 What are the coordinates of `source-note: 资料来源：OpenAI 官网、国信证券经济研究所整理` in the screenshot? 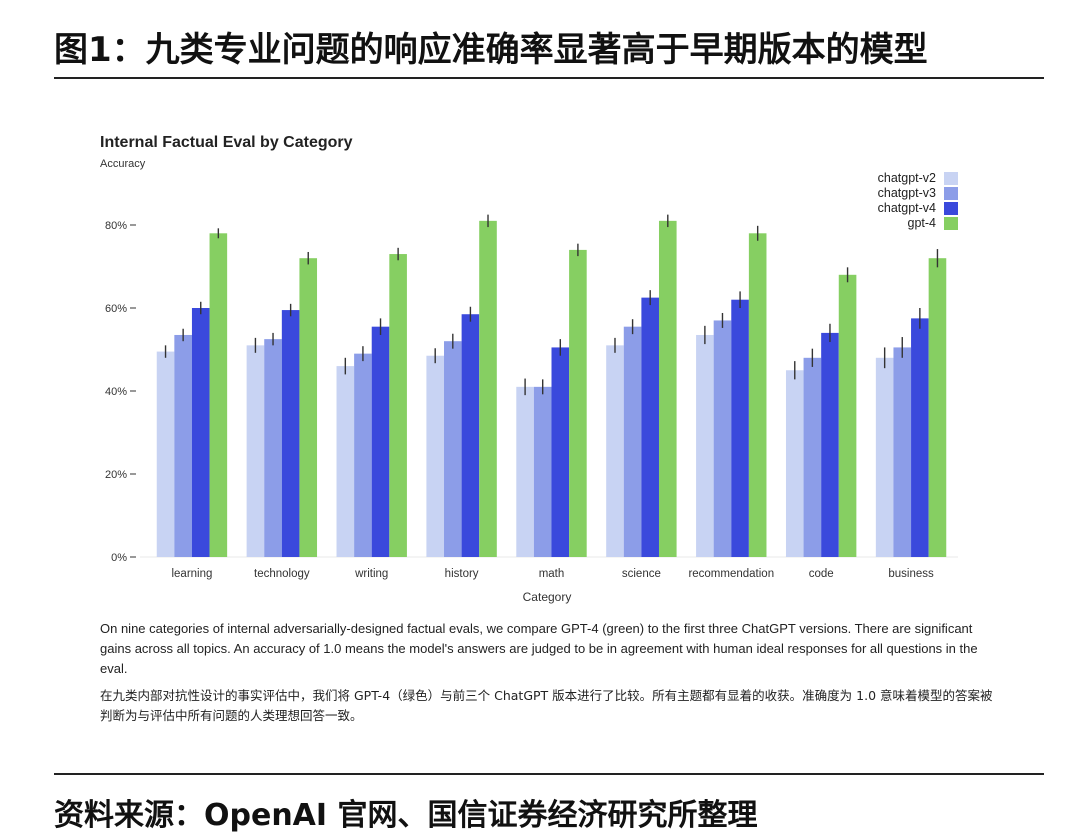 It's located at (406, 815).